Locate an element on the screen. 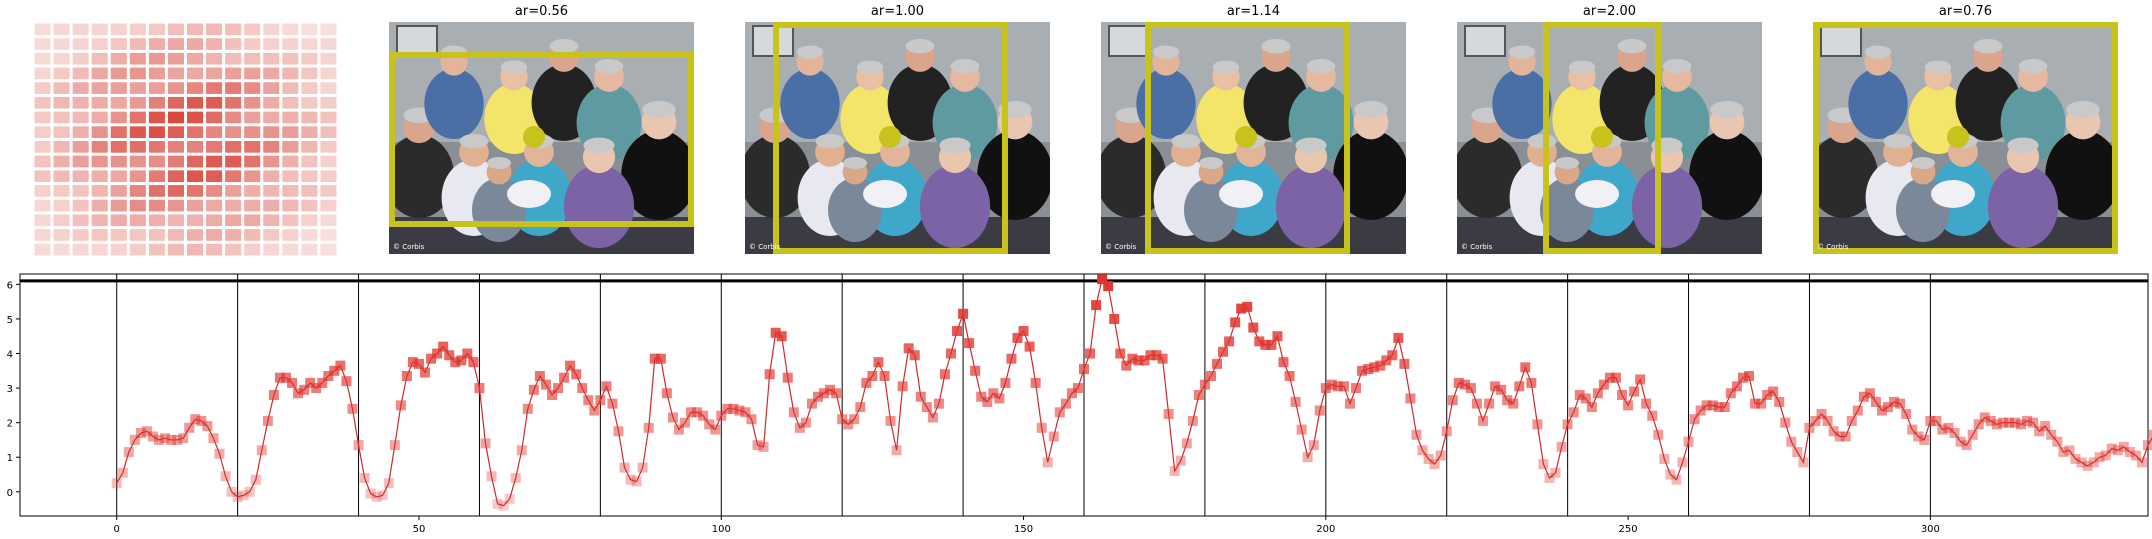 The width and height of the screenshot is (2152, 539). x-tick-label: 50 is located at coordinates (419, 529).